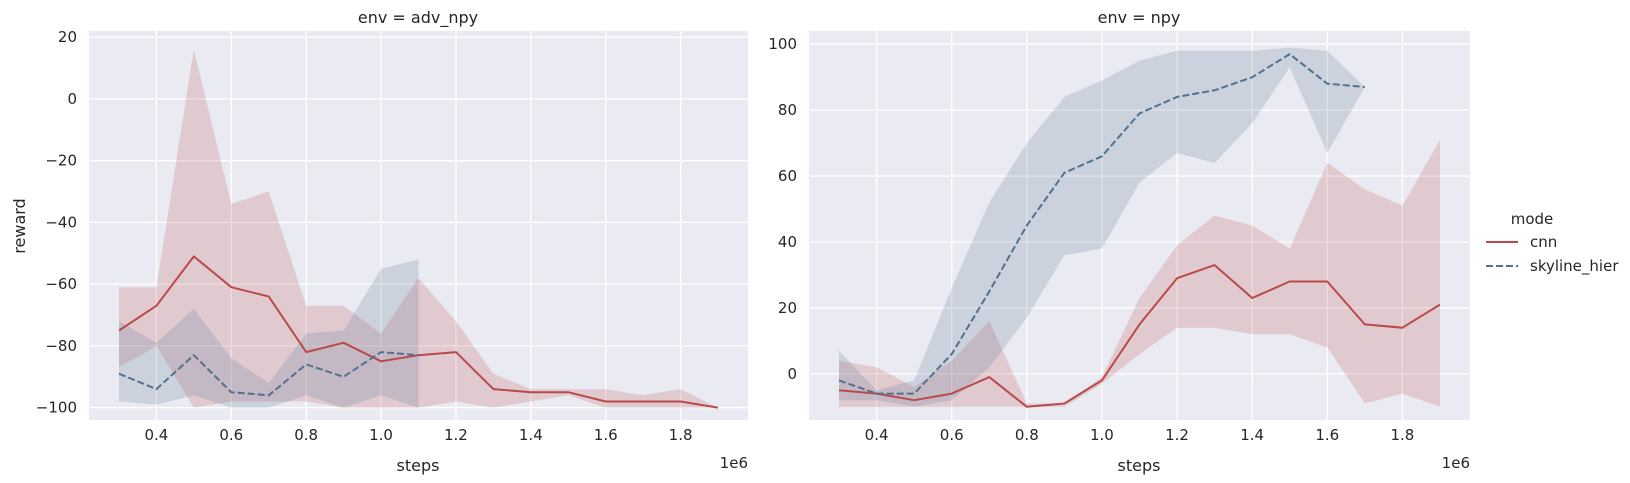 The height and width of the screenshot is (483, 1630). What do you see at coordinates (72, 99) in the screenshot?
I see `y-tick-label-adv-npy: 0` at bounding box center [72, 99].